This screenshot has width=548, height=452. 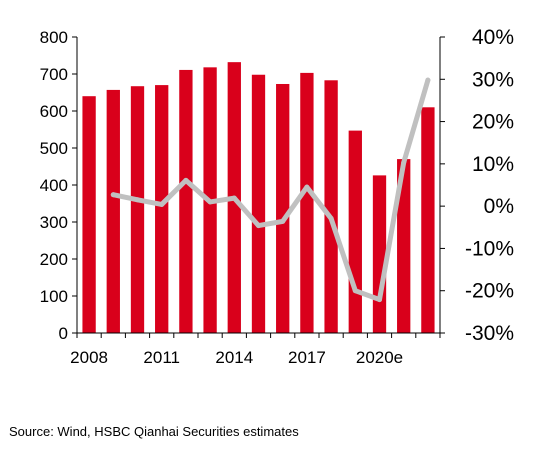 What do you see at coordinates (258, 226) in the screenshot?
I see `line-point-2015` at bounding box center [258, 226].